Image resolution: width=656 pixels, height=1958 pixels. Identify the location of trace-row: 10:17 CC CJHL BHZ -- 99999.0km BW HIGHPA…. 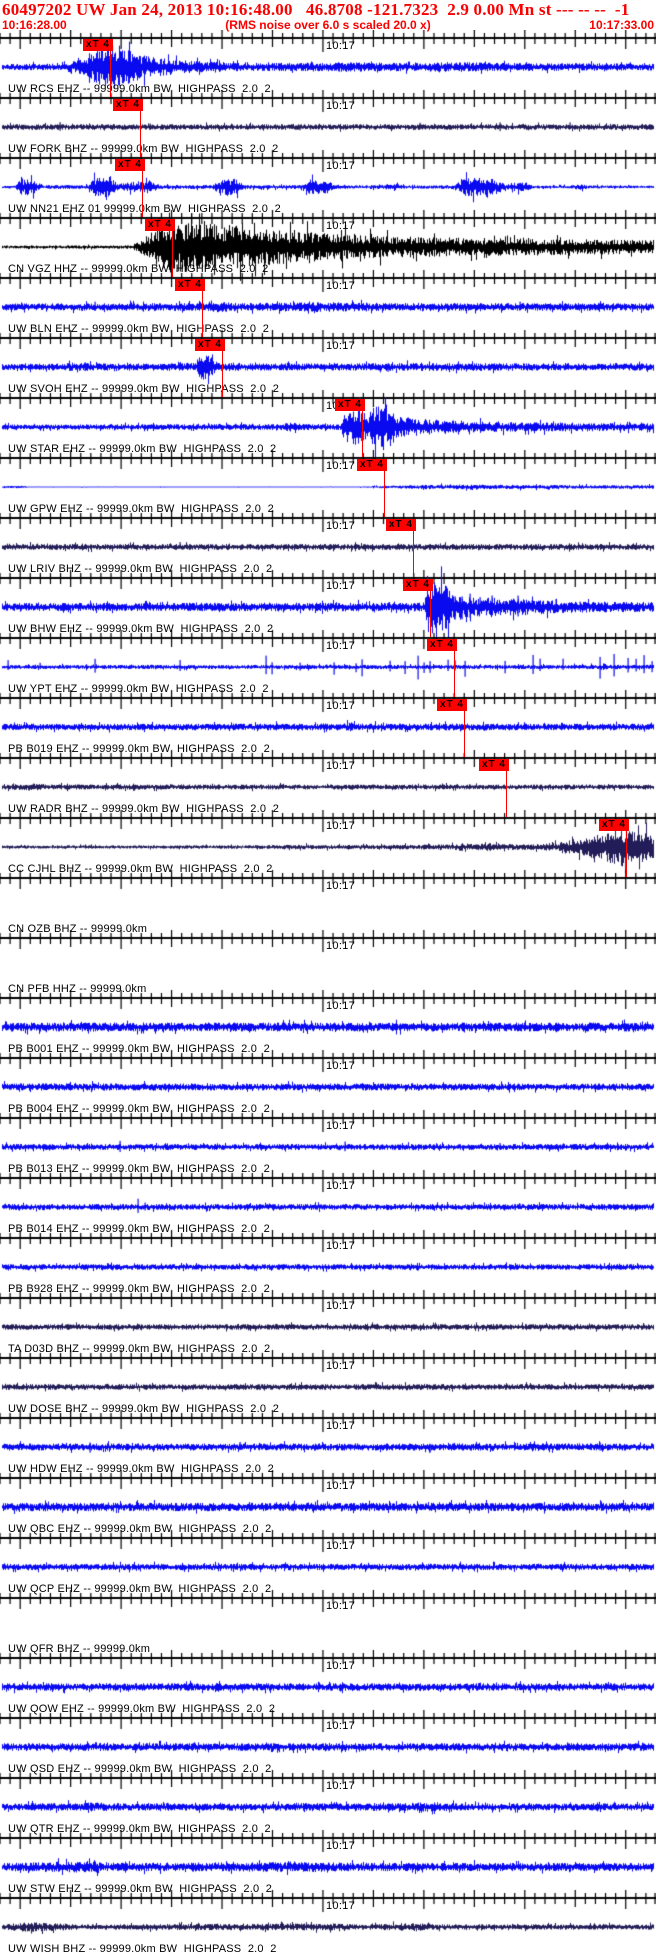
(328, 847).